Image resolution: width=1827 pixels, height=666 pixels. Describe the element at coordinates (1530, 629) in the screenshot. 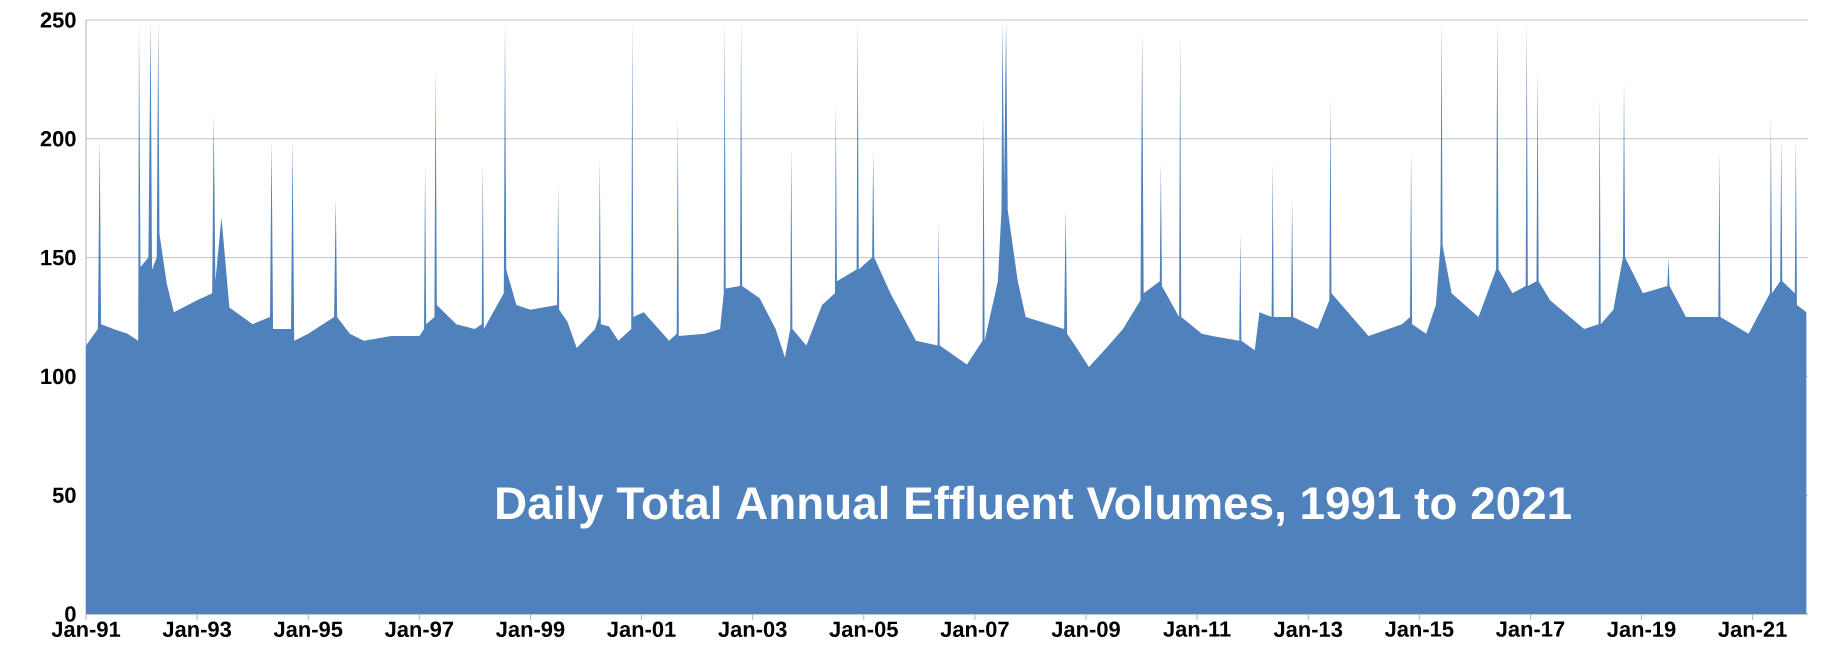

I see `x-tick-label: Jan-17` at that location.